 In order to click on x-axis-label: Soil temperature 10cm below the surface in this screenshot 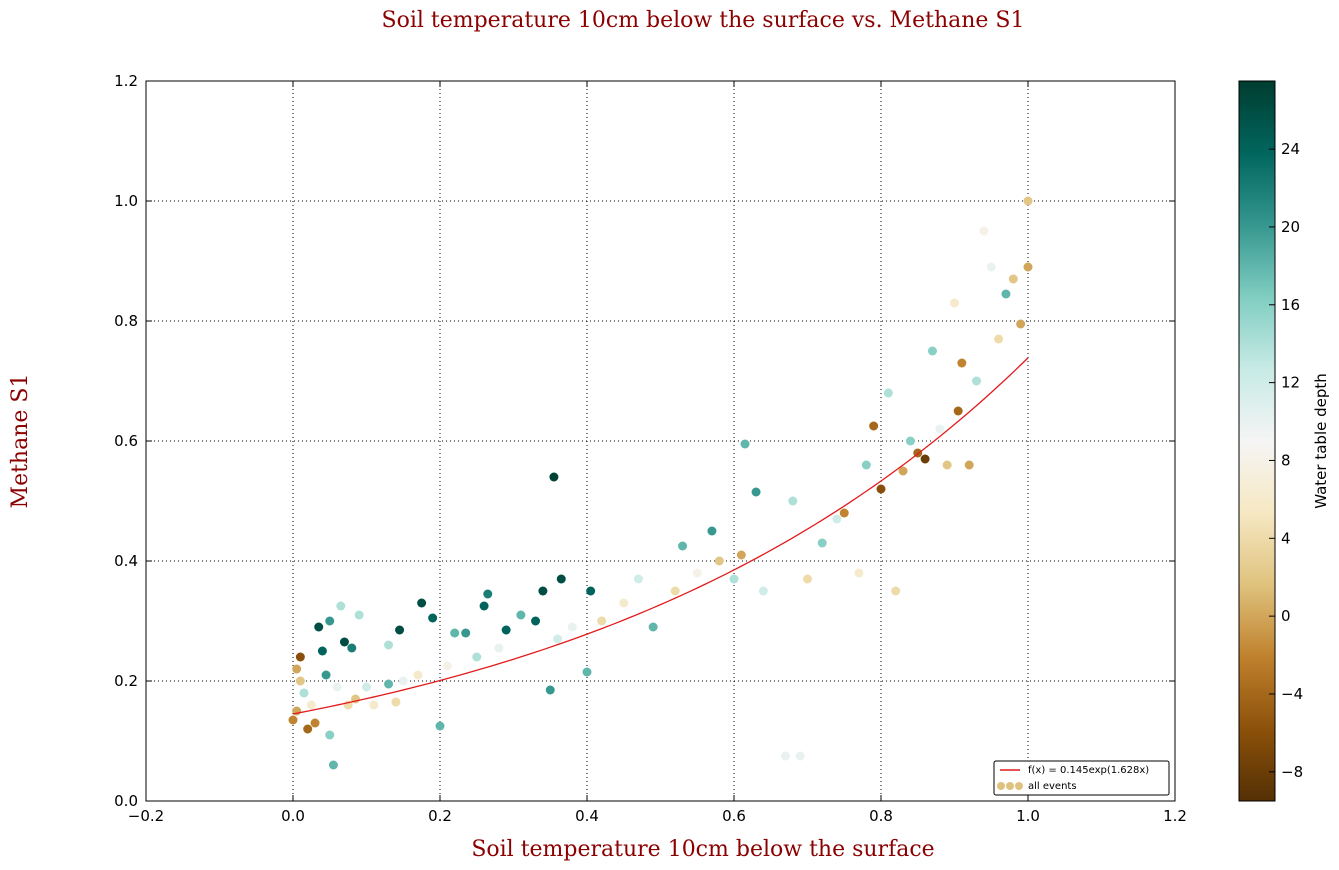, I will do `click(702, 849)`.